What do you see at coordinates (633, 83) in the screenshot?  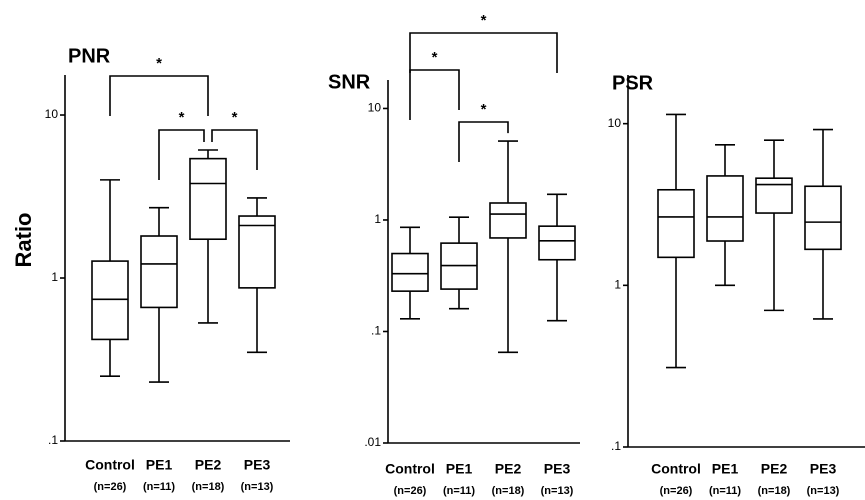 I see `panel-title: PSR` at bounding box center [633, 83].